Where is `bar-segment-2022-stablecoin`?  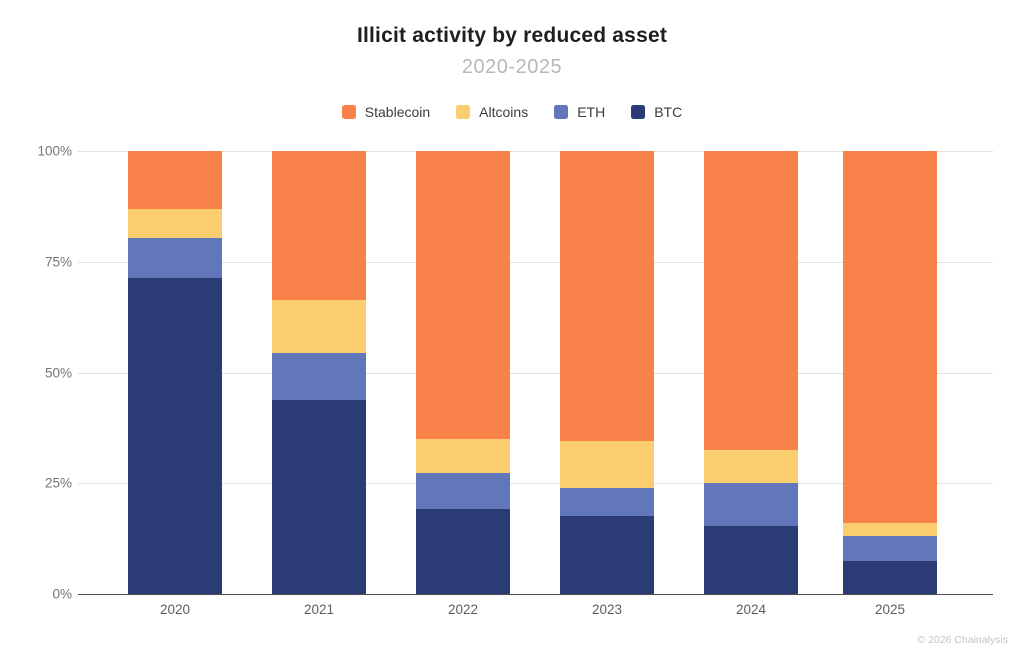 bar-segment-2022-stablecoin is located at coordinates (463, 295).